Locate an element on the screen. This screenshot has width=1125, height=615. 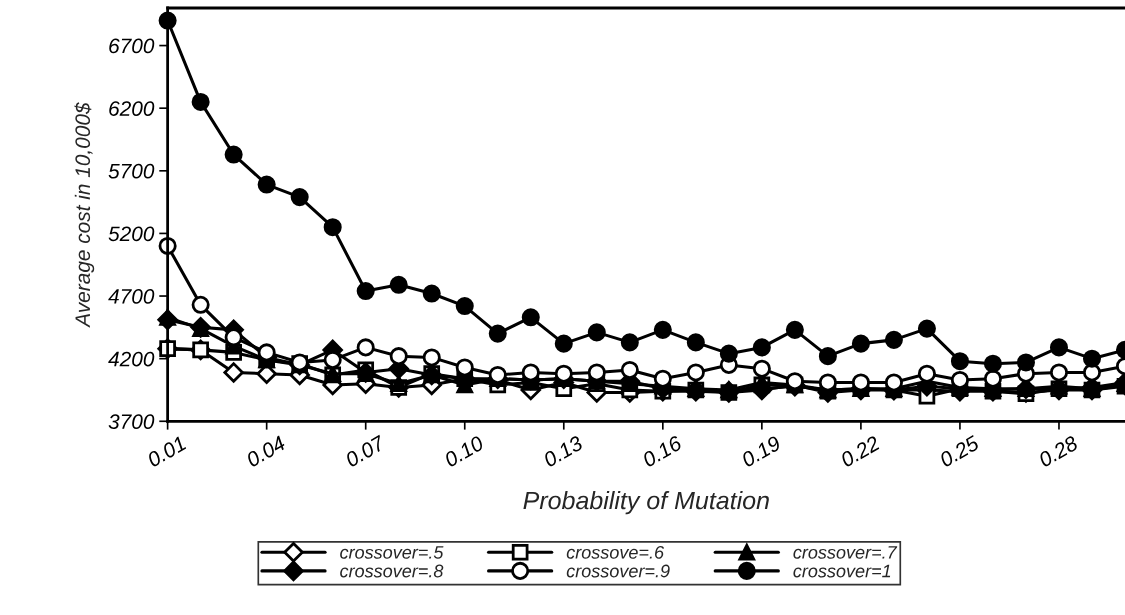
x-tick-label: 0.13 is located at coordinates (563, 451).